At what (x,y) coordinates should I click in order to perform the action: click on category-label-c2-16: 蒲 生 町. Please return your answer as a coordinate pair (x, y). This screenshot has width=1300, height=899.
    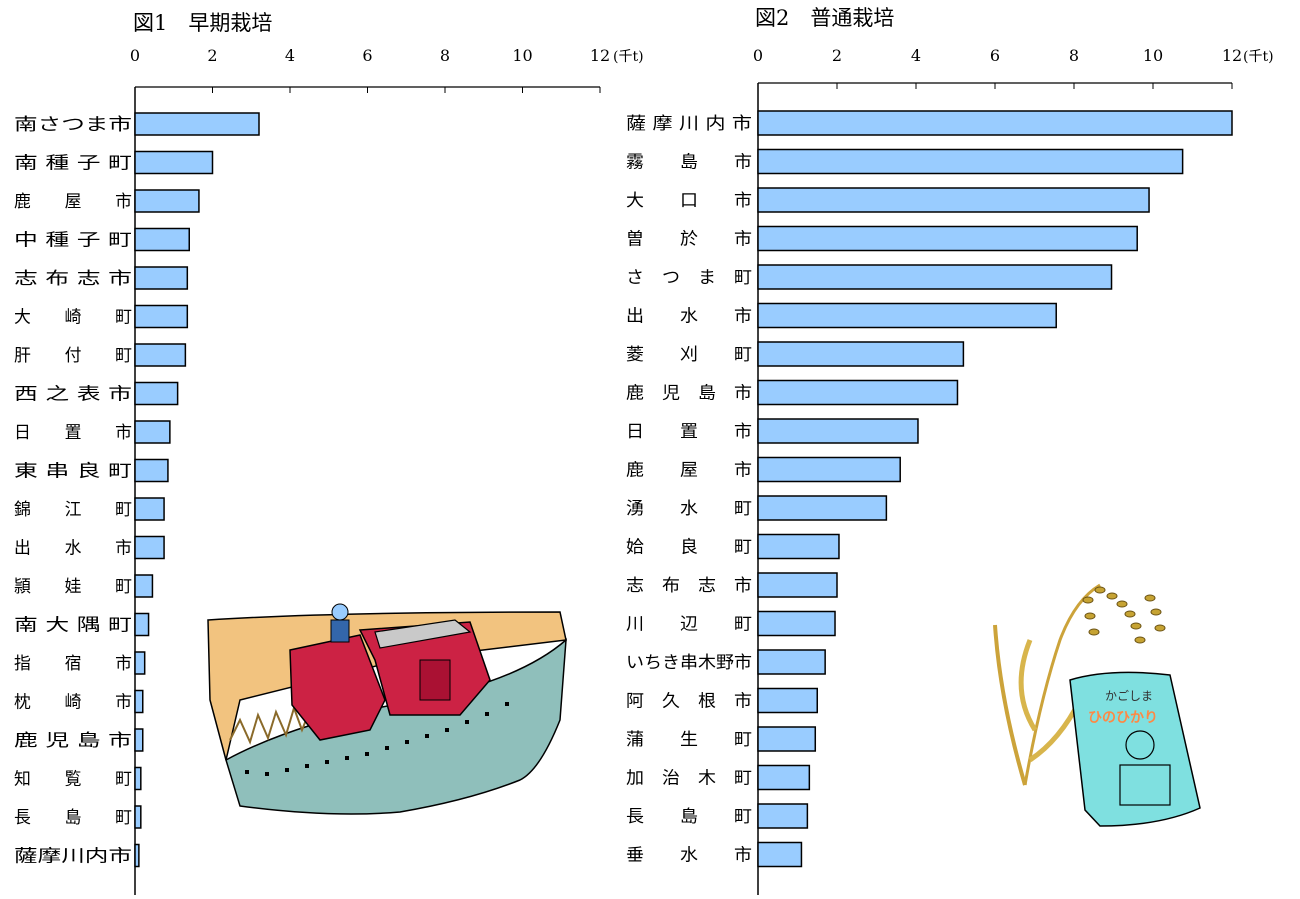
    Looking at the image, I should click on (689, 740).